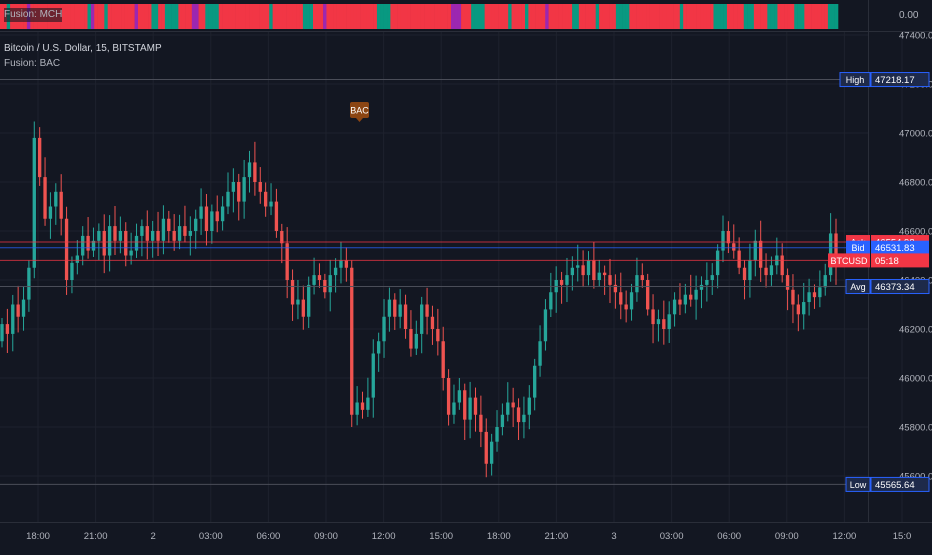  Describe the element at coordinates (33, 15) in the screenshot. I see `indicator-title: Fusion: MCH` at that location.